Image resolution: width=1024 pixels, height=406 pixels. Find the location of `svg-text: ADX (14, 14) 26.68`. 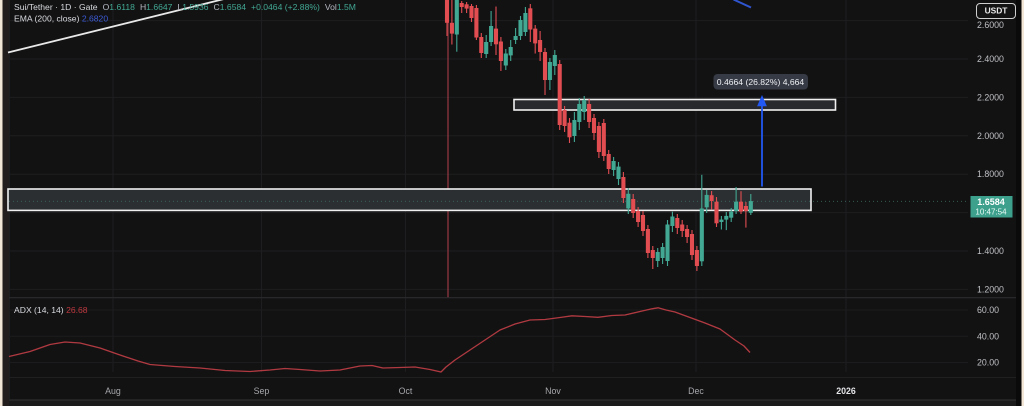

svg-text: ADX (14, 14) 26.68 is located at coordinates (51, 310).